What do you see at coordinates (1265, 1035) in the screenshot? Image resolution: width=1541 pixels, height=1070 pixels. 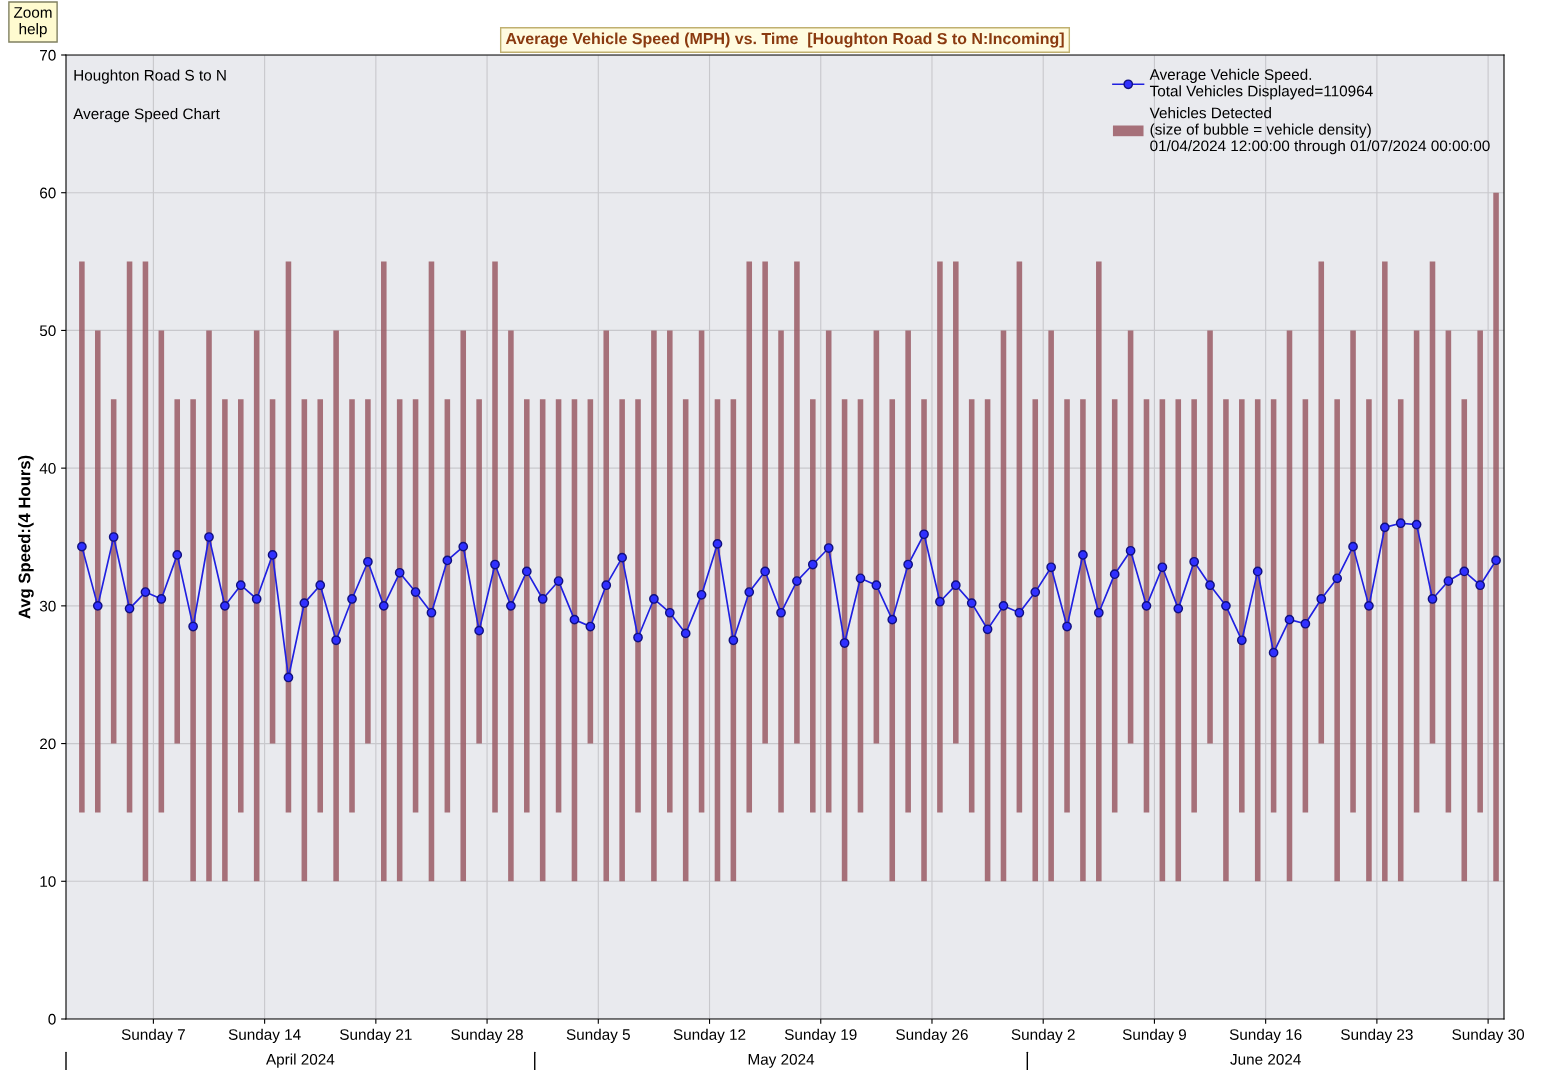 I see `x-tick-label: Sunday 16` at bounding box center [1265, 1035].